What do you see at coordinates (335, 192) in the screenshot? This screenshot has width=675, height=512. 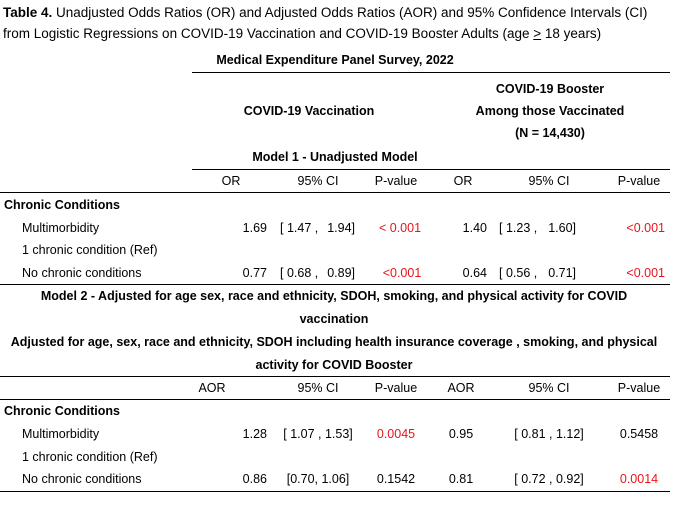 I see `model1-column-rule` at bounding box center [335, 192].